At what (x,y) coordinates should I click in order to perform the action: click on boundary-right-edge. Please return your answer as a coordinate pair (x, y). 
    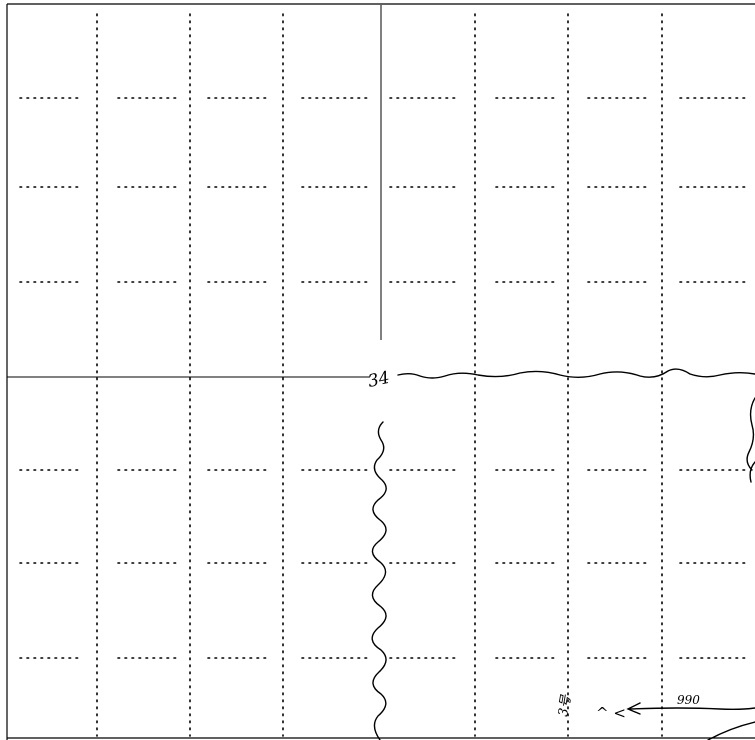
    Looking at the image, I should click on (750, 440).